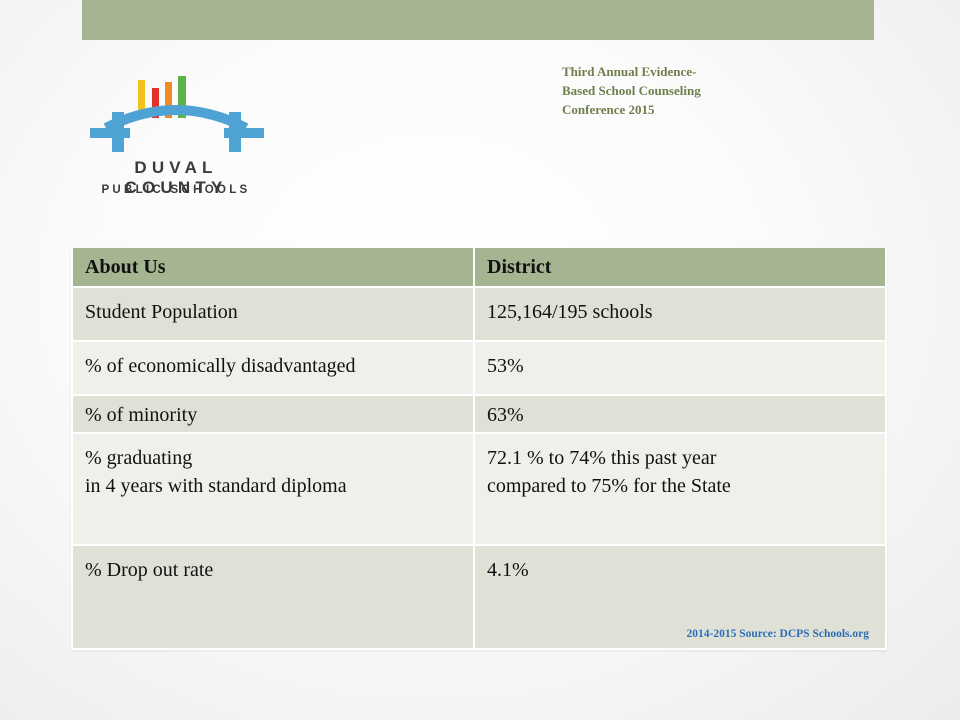 The width and height of the screenshot is (960, 720). What do you see at coordinates (680, 597) in the screenshot?
I see `table-cell-value: 4.1% 2014-2015 Source: DCPS Schools.org` at bounding box center [680, 597].